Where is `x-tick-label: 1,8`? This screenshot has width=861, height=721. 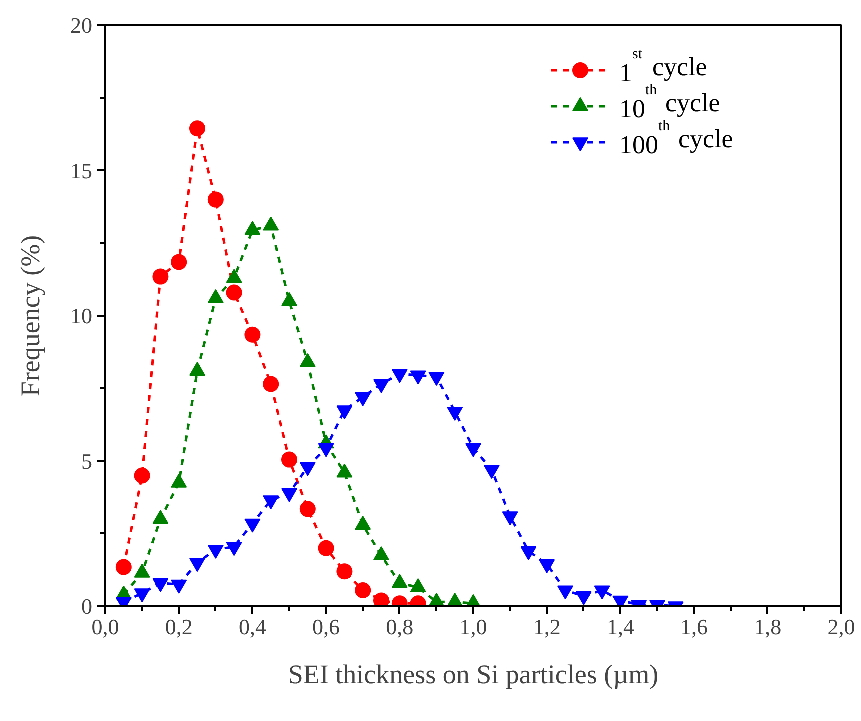
x-tick-label: 1,8 is located at coordinates (768, 627).